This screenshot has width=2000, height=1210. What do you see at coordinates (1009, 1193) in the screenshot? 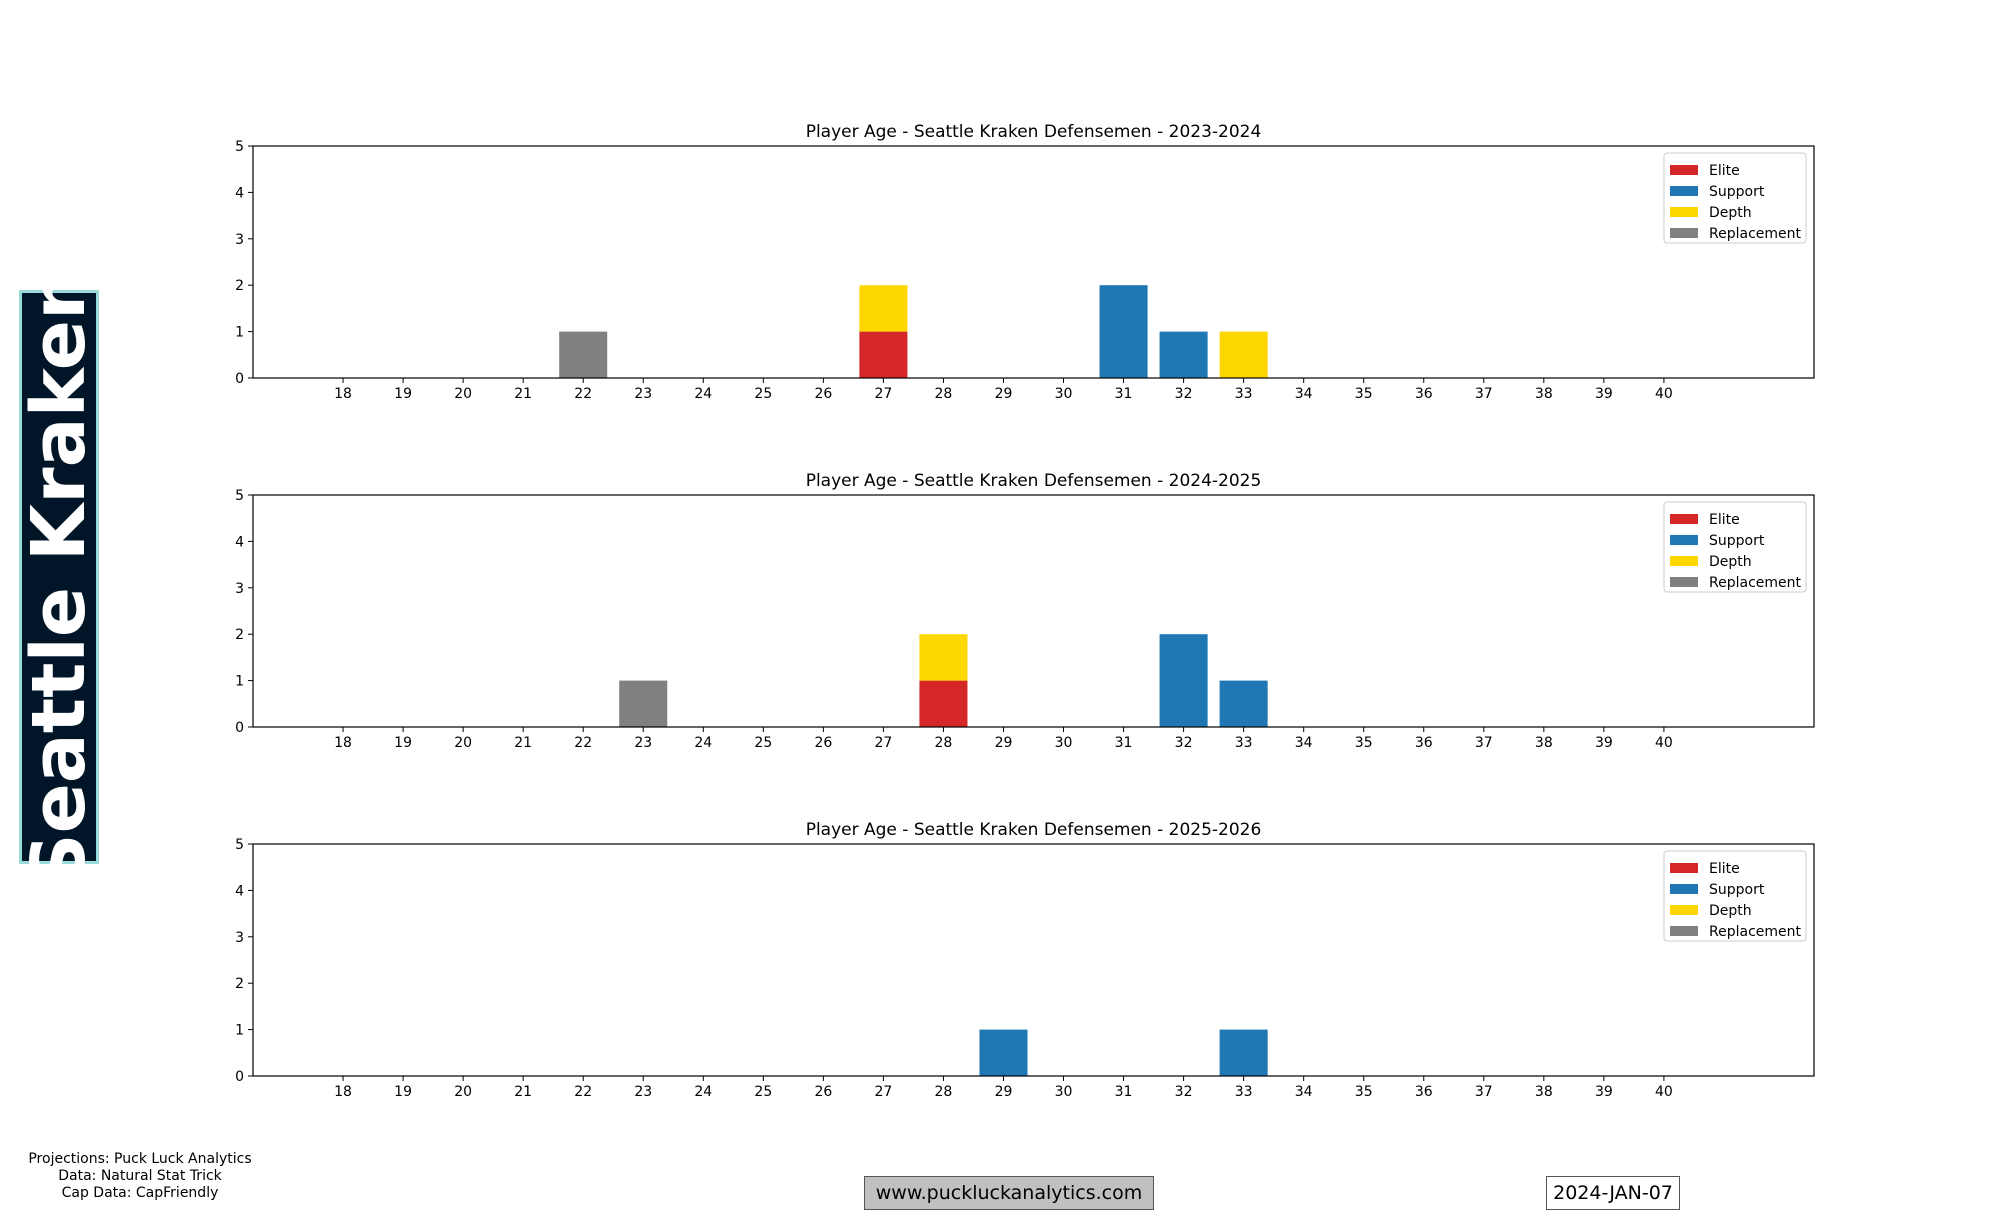
I see `website-label: www.puckluckanalytics.com` at bounding box center [1009, 1193].